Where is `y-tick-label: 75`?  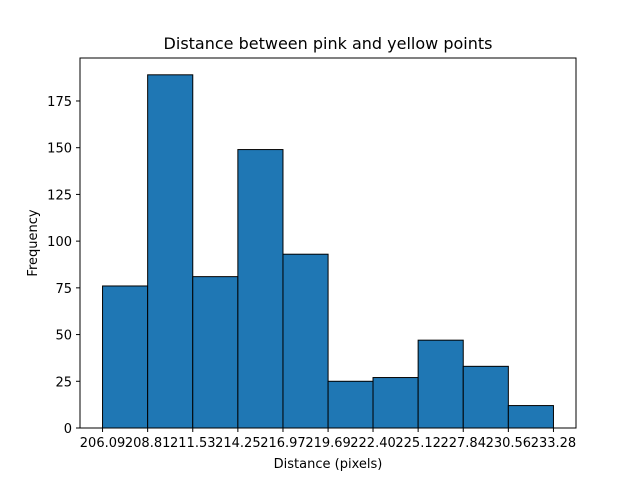
y-tick-label: 75 is located at coordinates (63, 289).